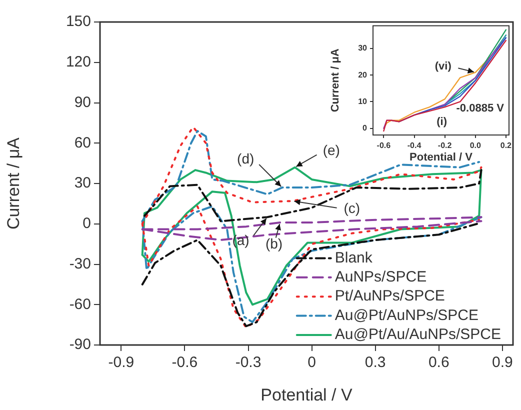  What do you see at coordinates (312, 363) in the screenshot?
I see `x-tick-label: 0` at bounding box center [312, 363].